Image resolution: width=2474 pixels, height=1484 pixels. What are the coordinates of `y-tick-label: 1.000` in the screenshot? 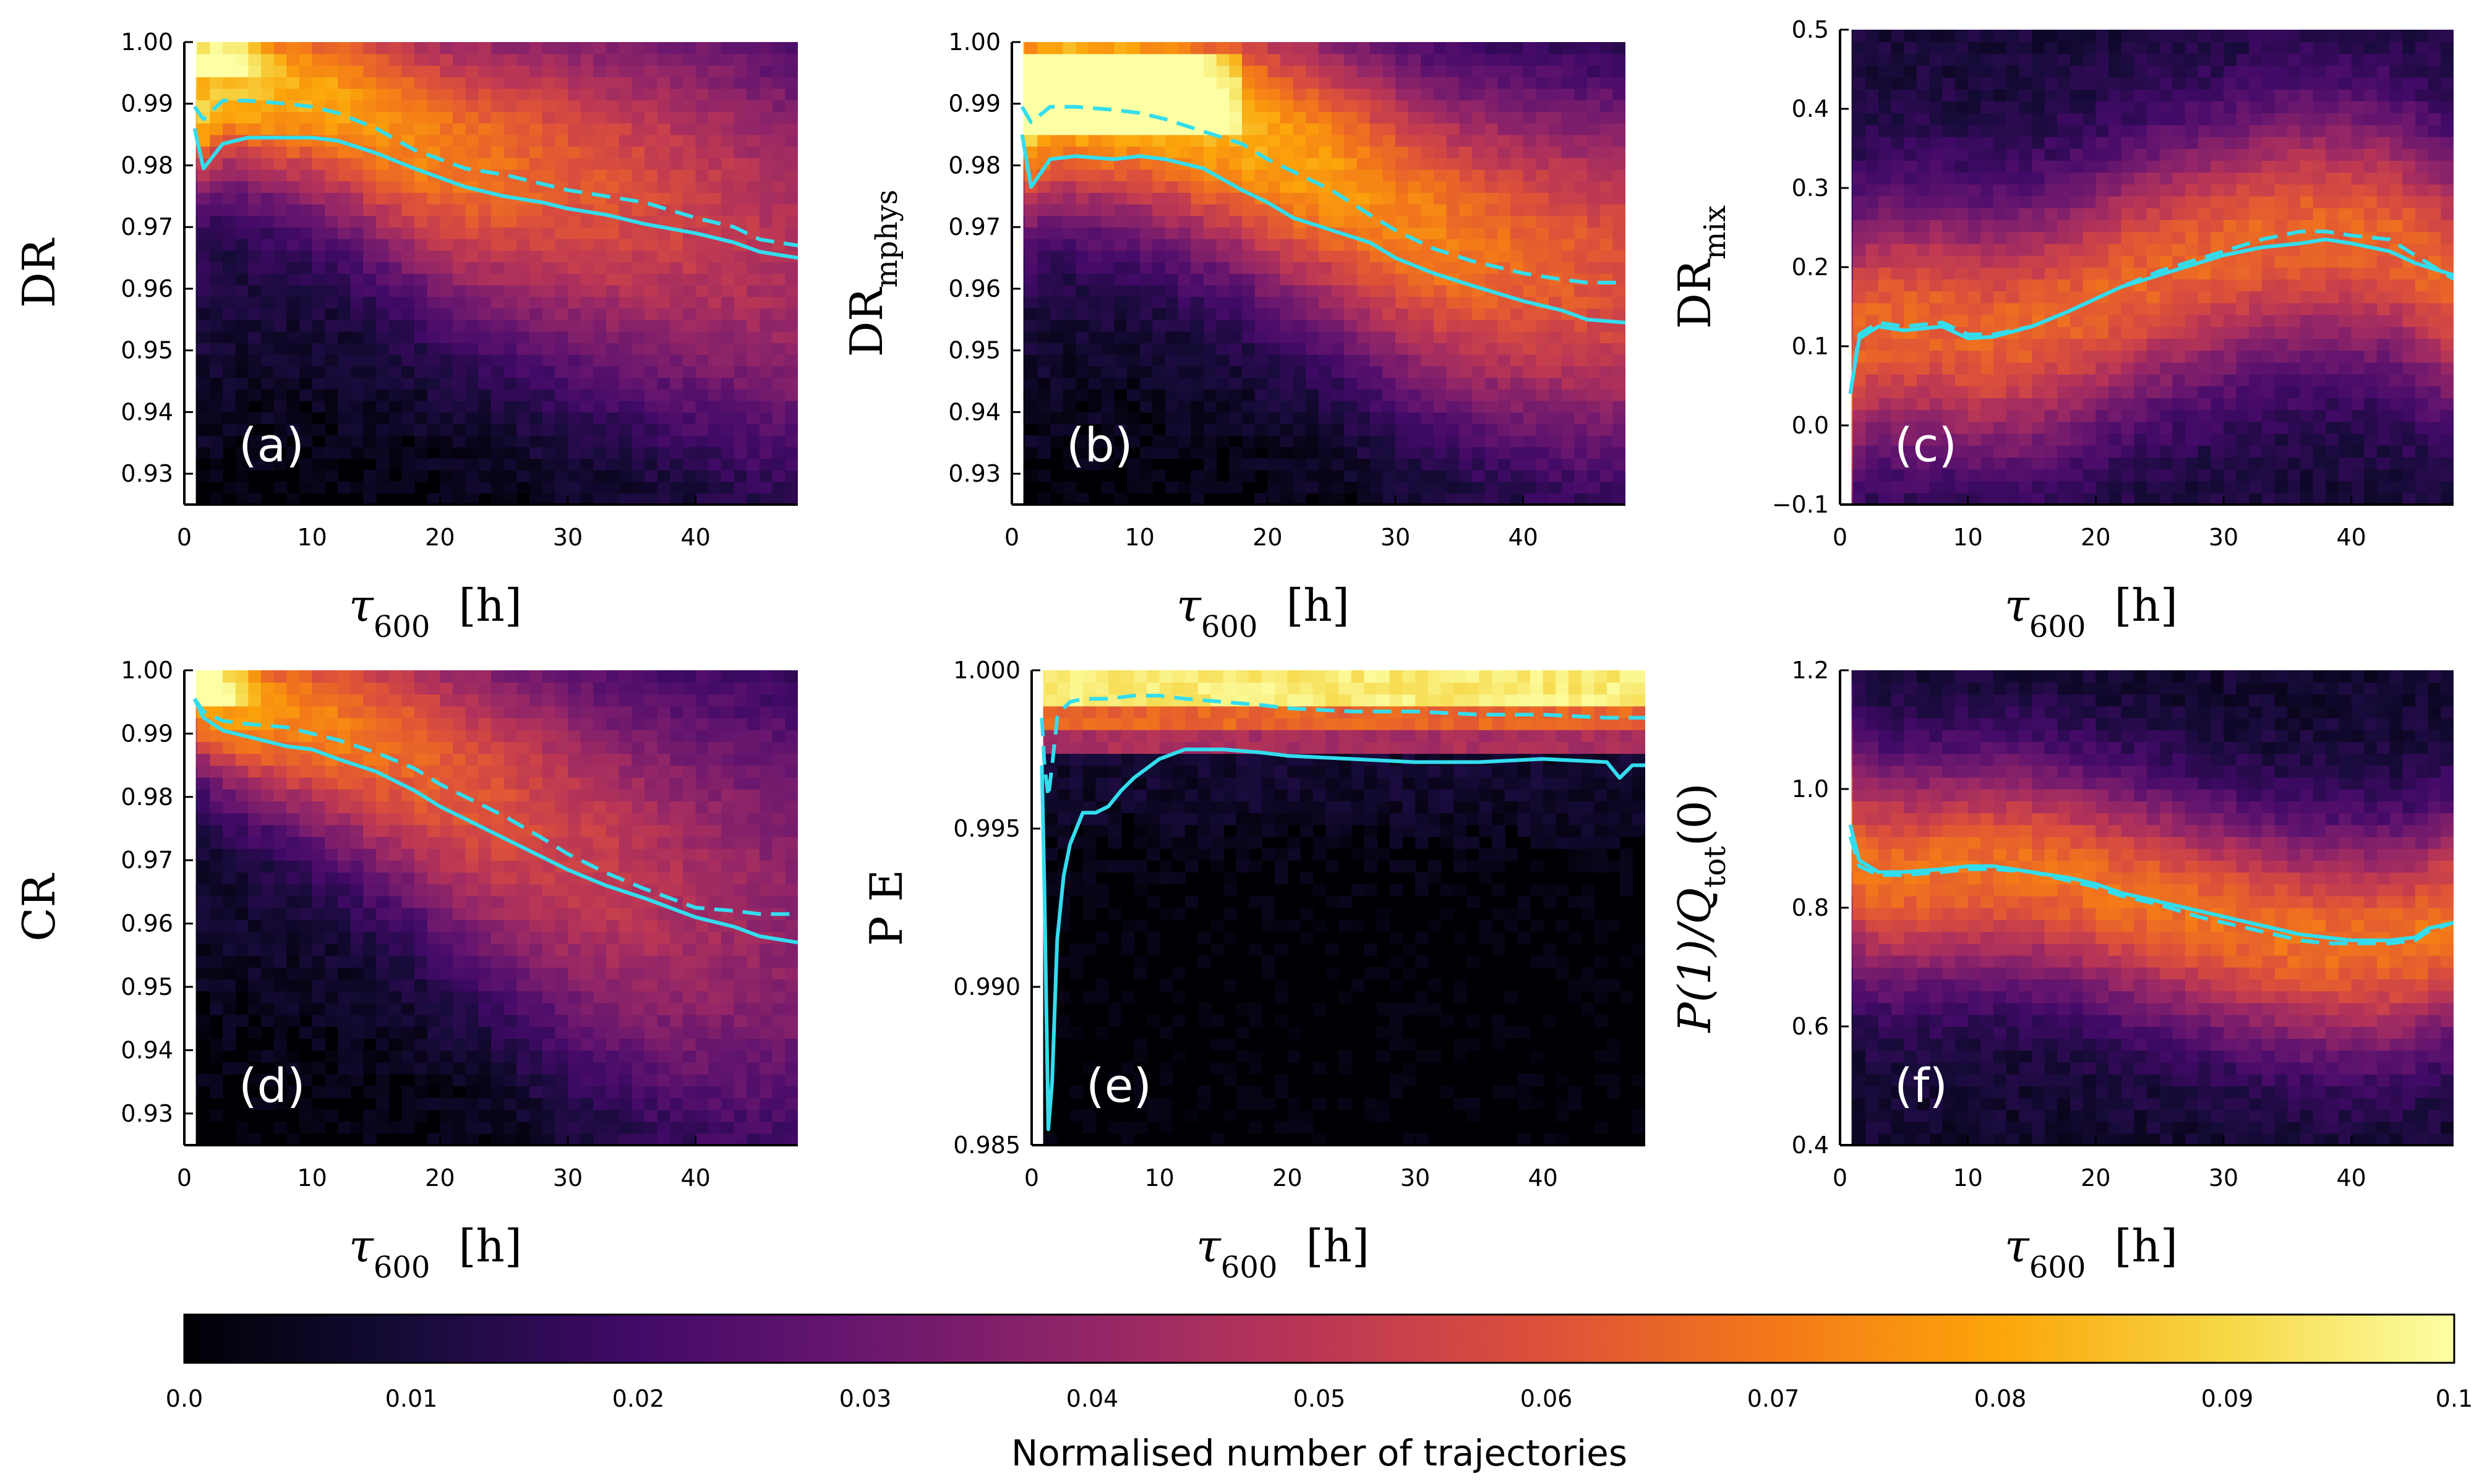 It's located at (987, 670).